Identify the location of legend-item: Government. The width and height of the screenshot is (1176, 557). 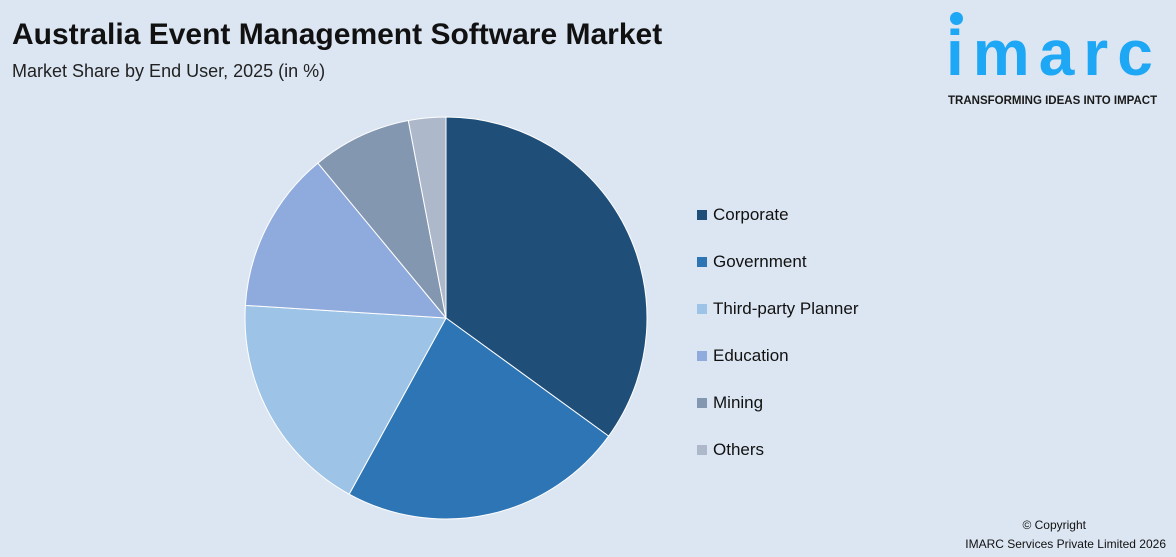
(778, 261).